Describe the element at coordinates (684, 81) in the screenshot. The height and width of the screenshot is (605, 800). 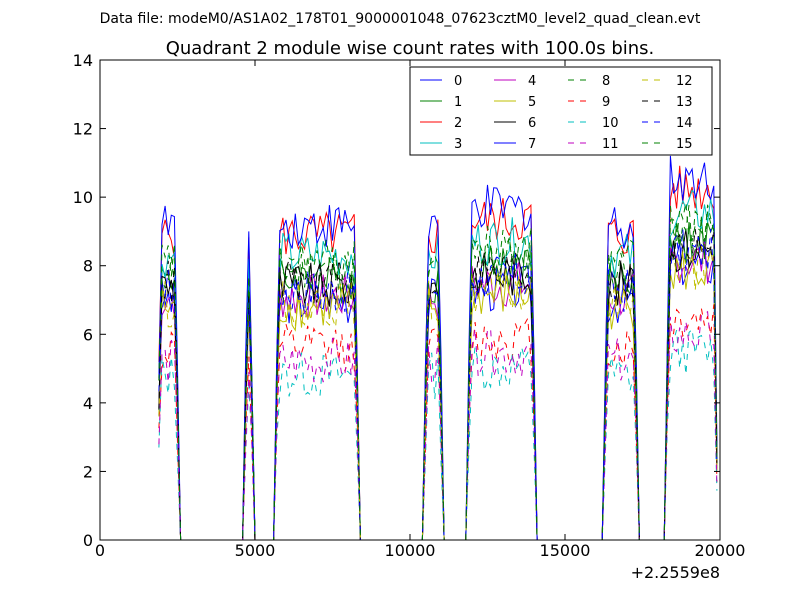
I see `legend-label: 12` at that location.